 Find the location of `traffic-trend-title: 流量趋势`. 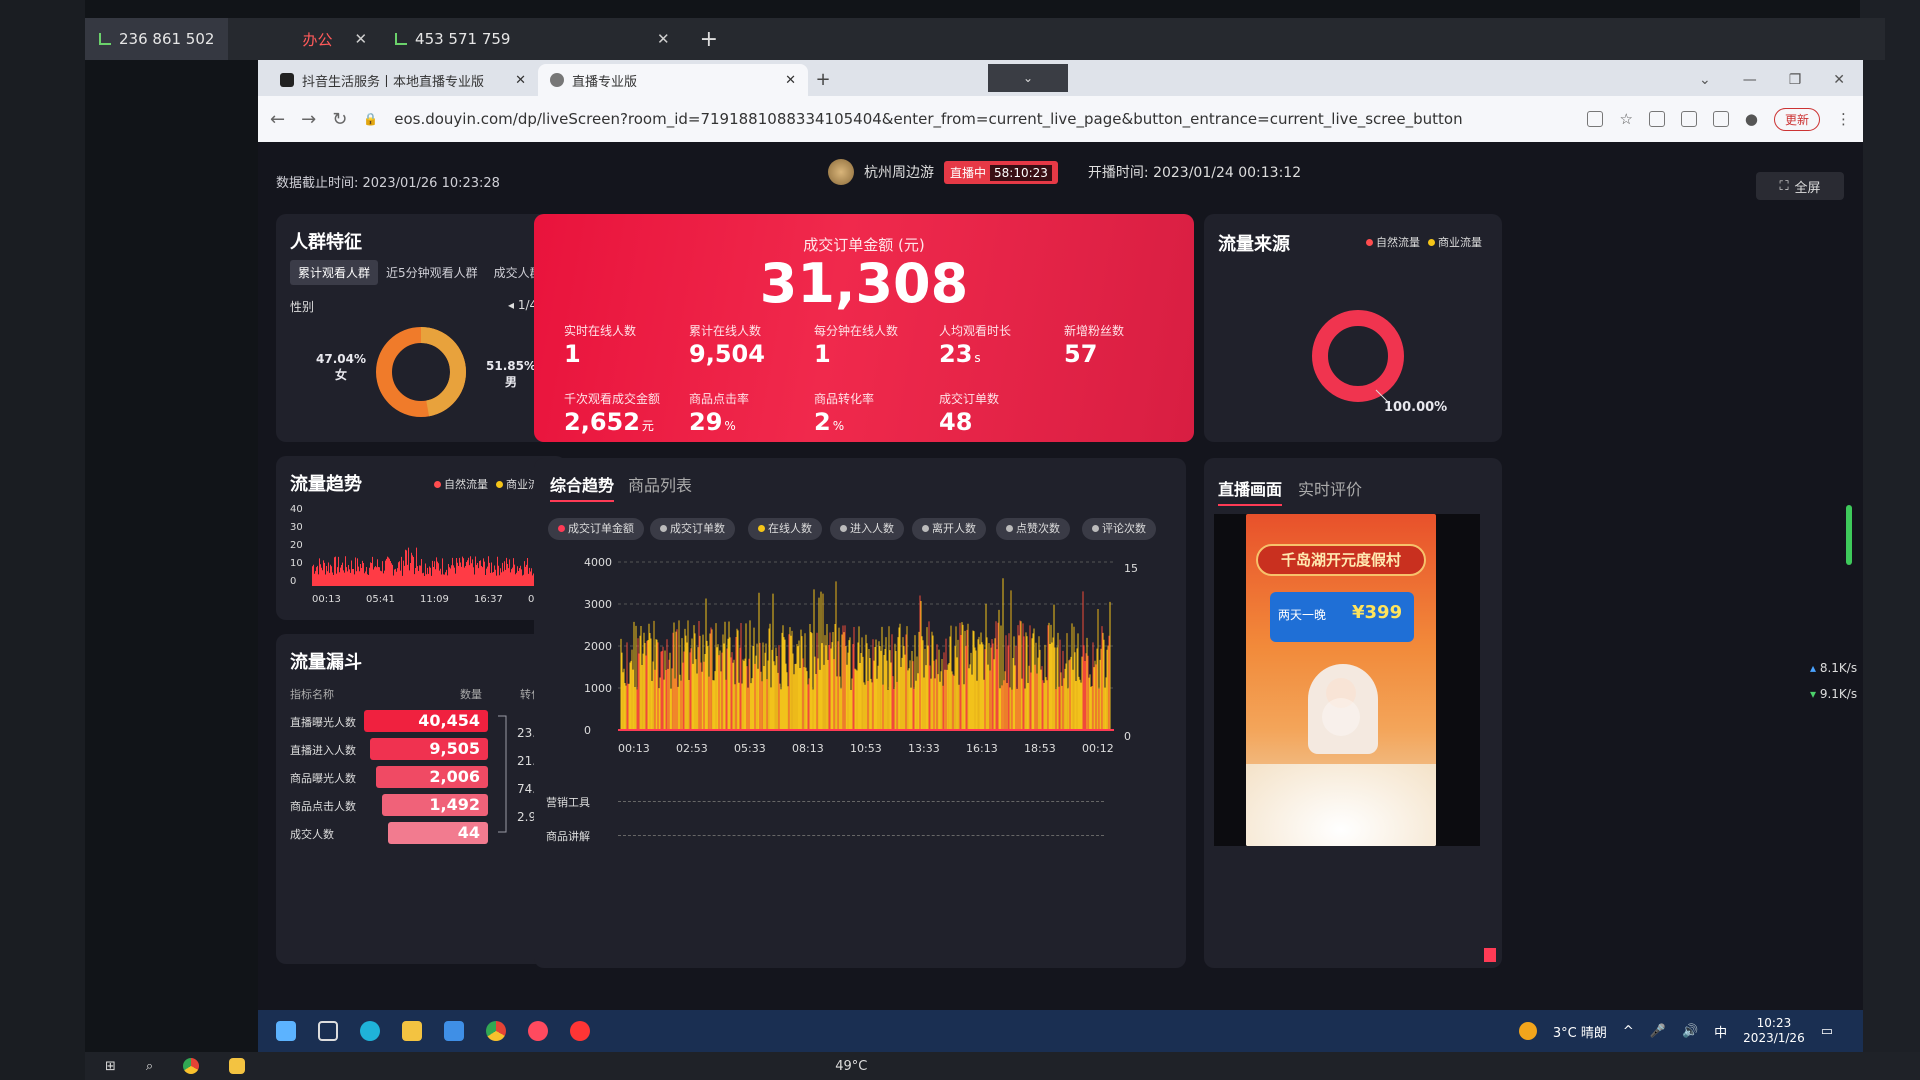

traffic-trend-title: 流量趋势 is located at coordinates (326, 484).